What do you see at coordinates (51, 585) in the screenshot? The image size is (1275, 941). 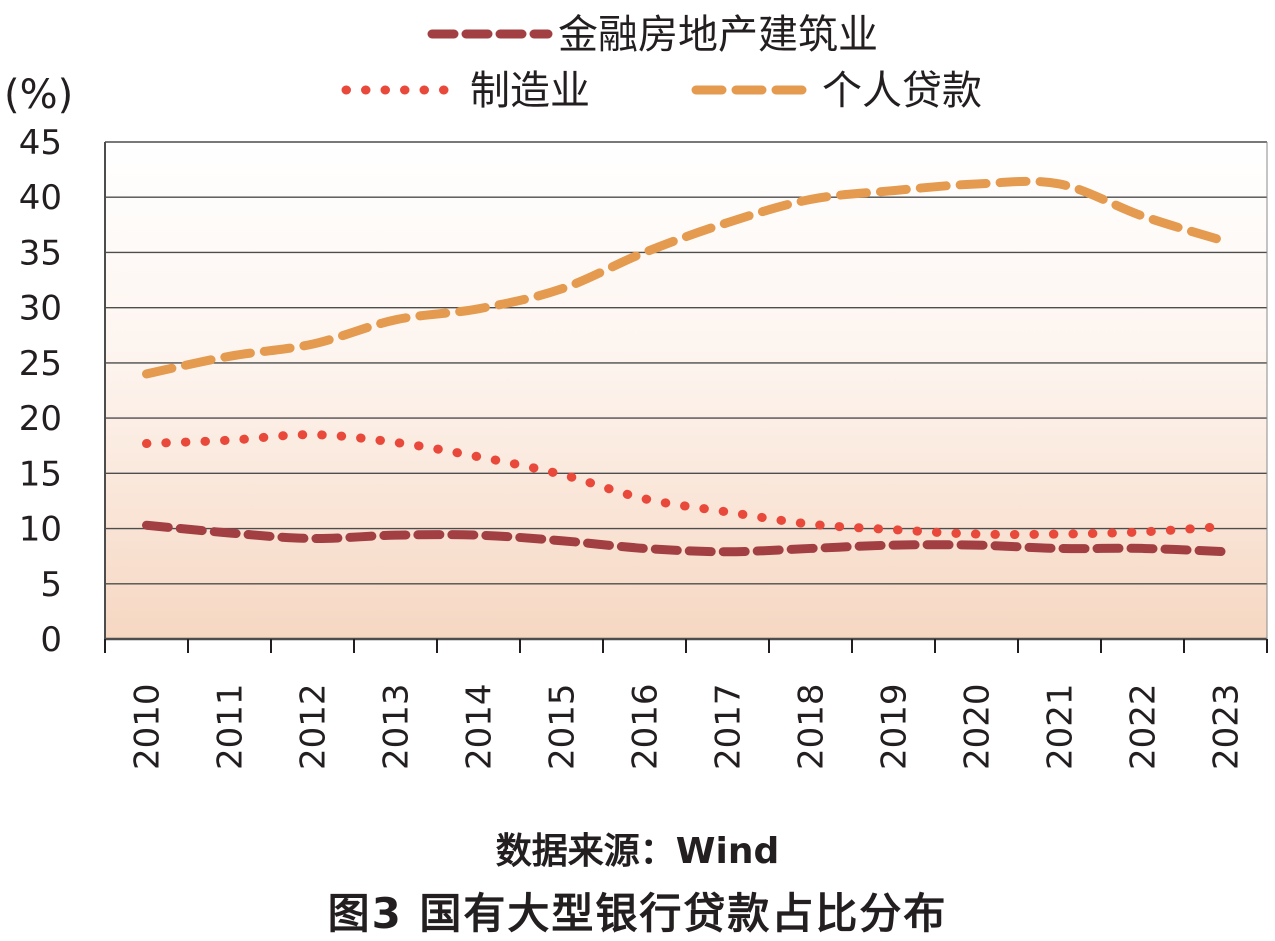 I see `y-tick-label: 5` at bounding box center [51, 585].